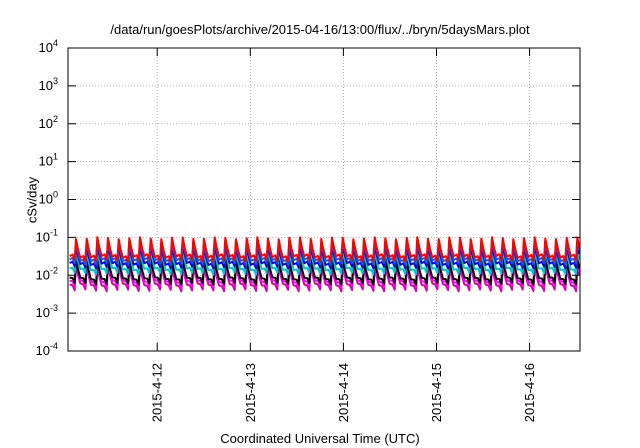 The height and width of the screenshot is (448, 640). Describe the element at coordinates (529, 392) in the screenshot. I see `x-tick-label: 2015-4-16` at that location.